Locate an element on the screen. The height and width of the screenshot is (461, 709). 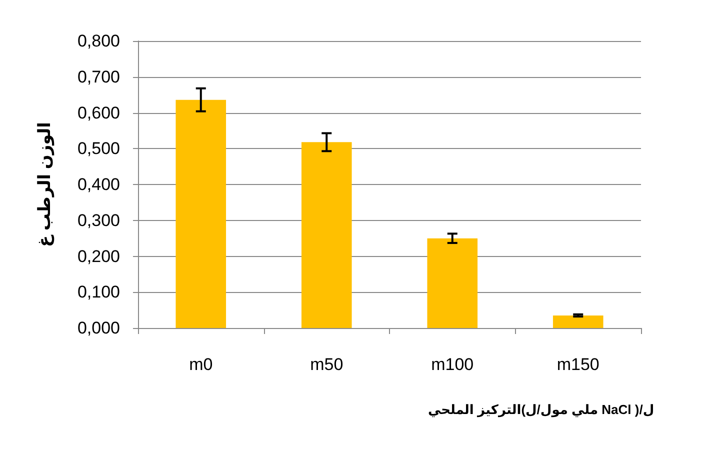
x-tick-label: m150 is located at coordinates (578, 364).